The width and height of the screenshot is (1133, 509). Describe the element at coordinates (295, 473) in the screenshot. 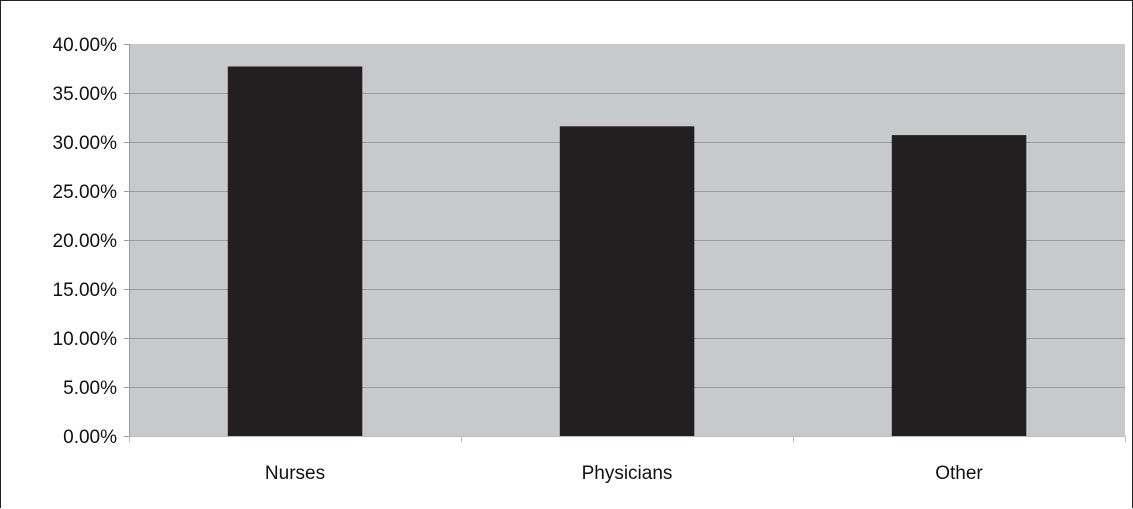

I see `x-category-label: Nurses` at that location.